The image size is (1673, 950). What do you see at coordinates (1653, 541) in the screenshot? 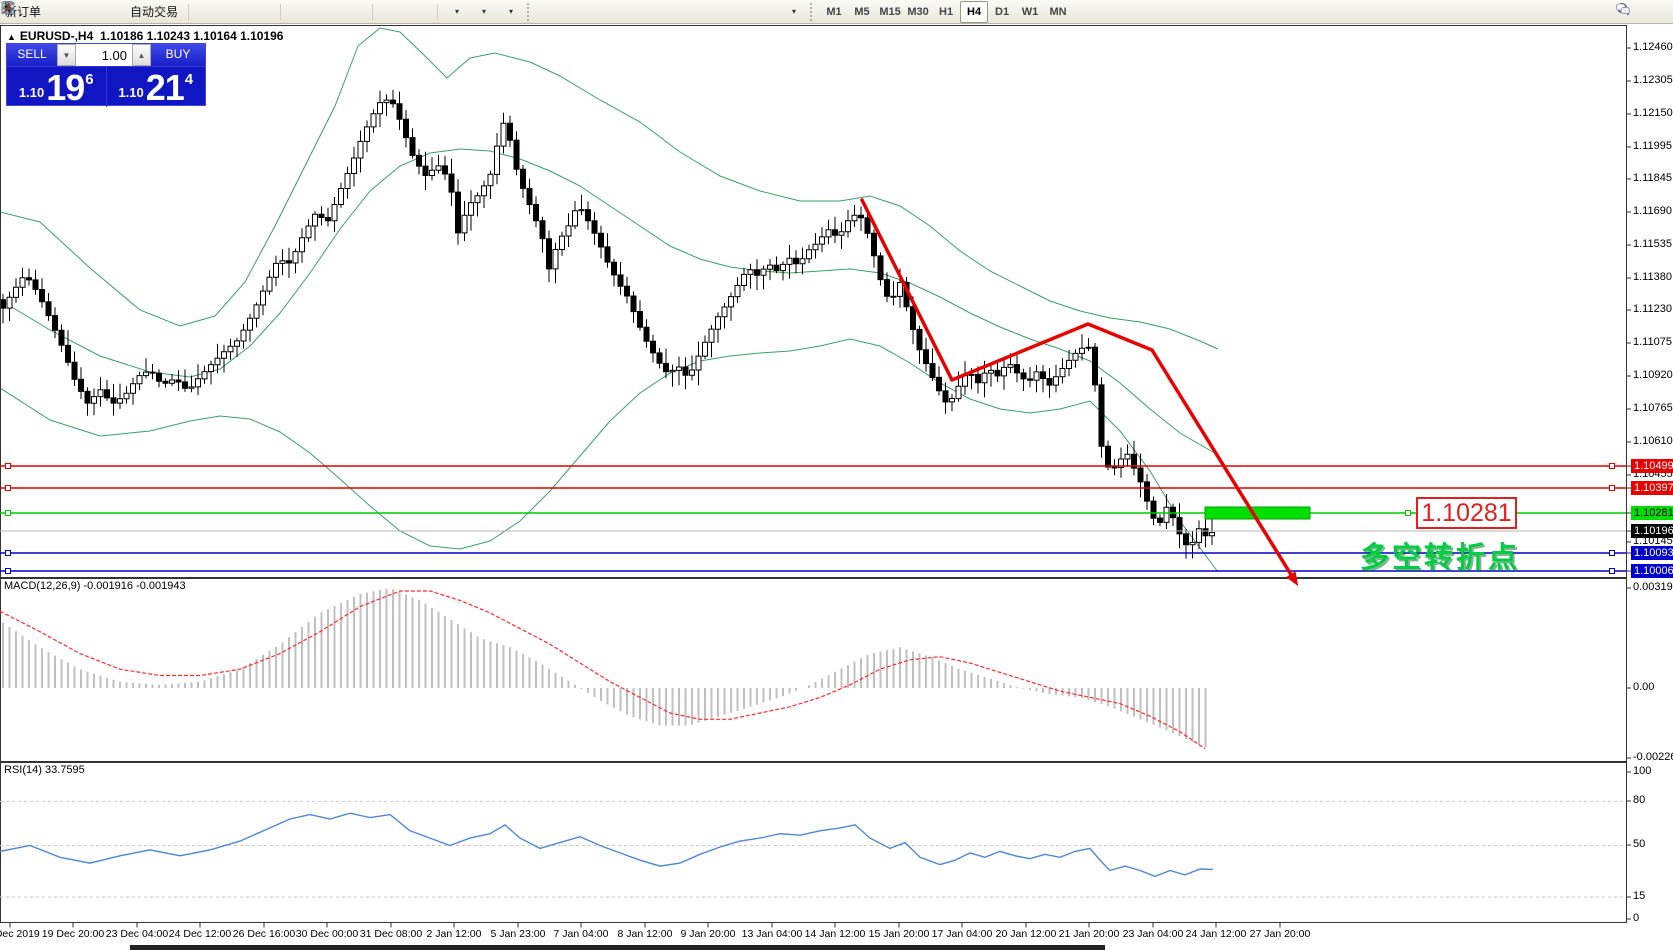
I see `price-axis-label: 1.10145` at bounding box center [1653, 541].